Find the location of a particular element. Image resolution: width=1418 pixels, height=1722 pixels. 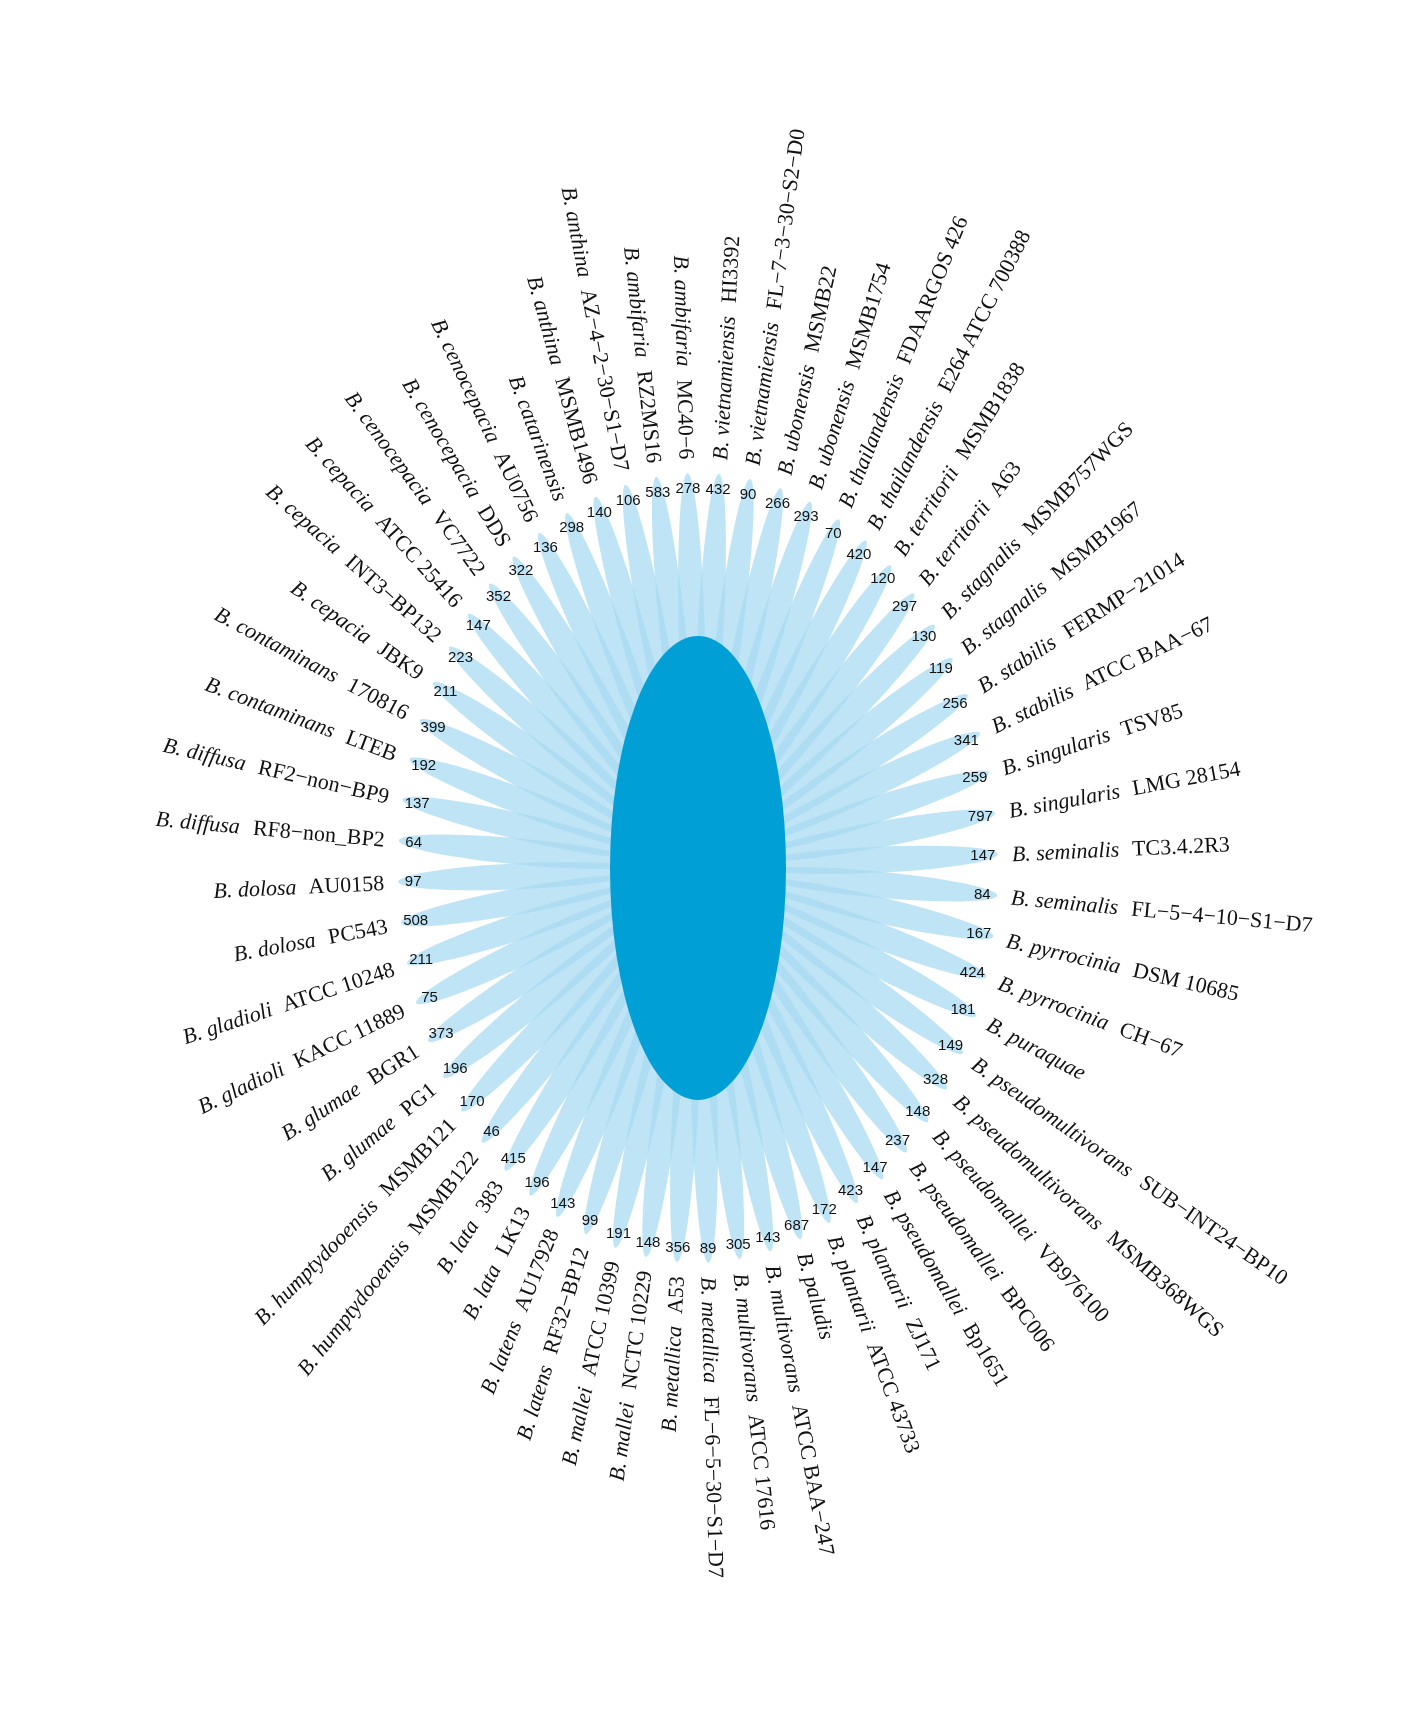

data-label: 237 is located at coordinates (898, 1140).